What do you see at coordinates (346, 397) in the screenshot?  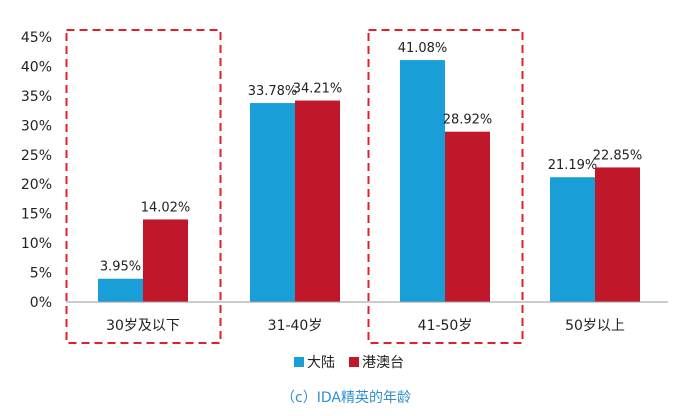 I see `chart-caption: （c）IDA精英的年龄` at bounding box center [346, 397].